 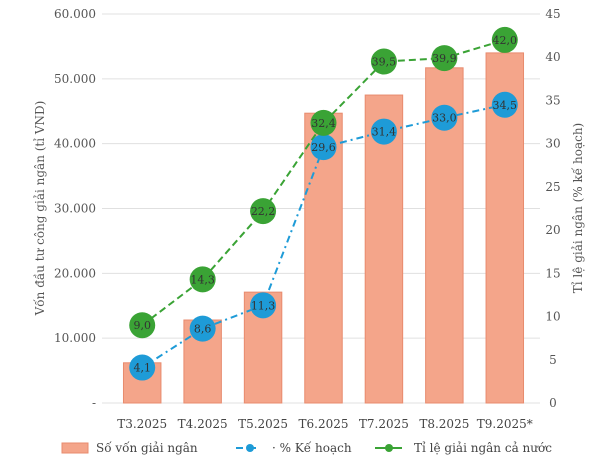 What do you see at coordinates (312, 447) in the screenshot?
I see `legend-label: · % Kế hoạch` at bounding box center [312, 447].